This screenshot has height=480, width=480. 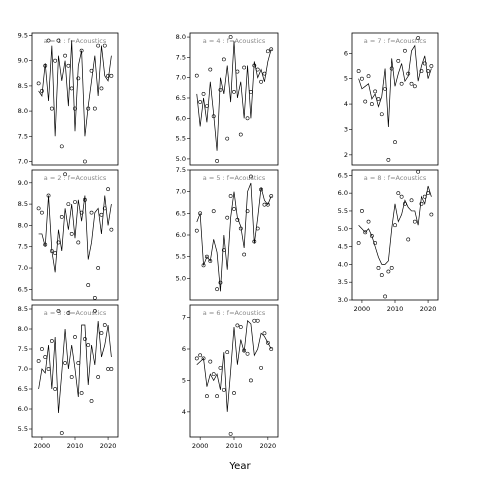 What do you see at coordinates (23, 183) in the screenshot?
I see `y-tick-label: 9.0` at bounding box center [23, 183].